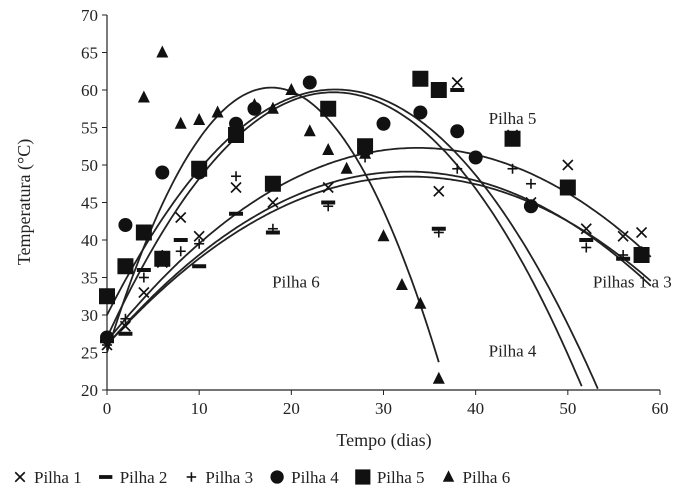  I want to click on x-axis-label: Tempo (dias), so click(383, 440).